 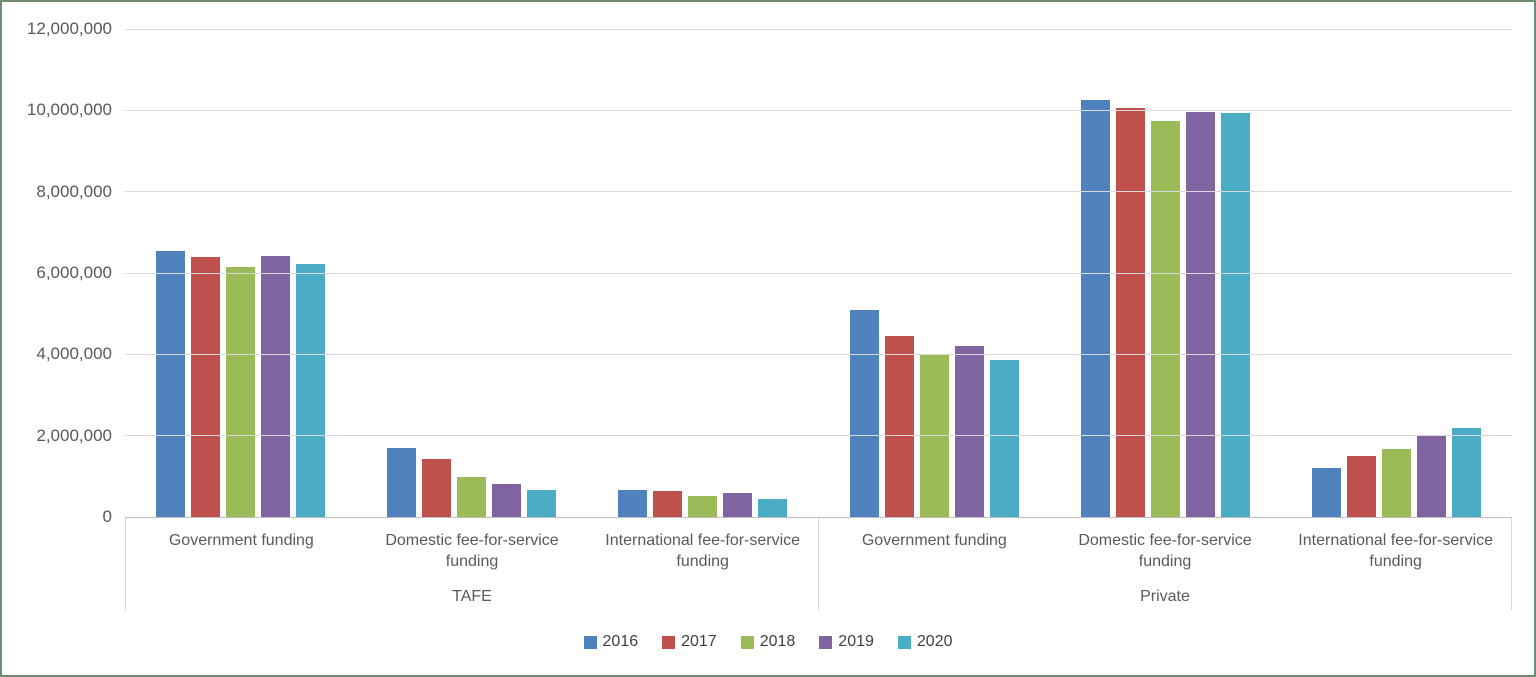 I want to click on y-tick-label: 6,000,000, so click(x=74, y=272).